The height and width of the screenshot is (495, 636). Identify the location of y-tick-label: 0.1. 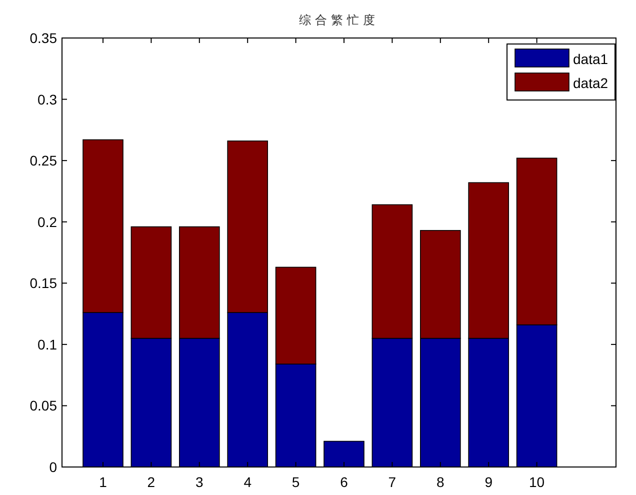
(48, 344).